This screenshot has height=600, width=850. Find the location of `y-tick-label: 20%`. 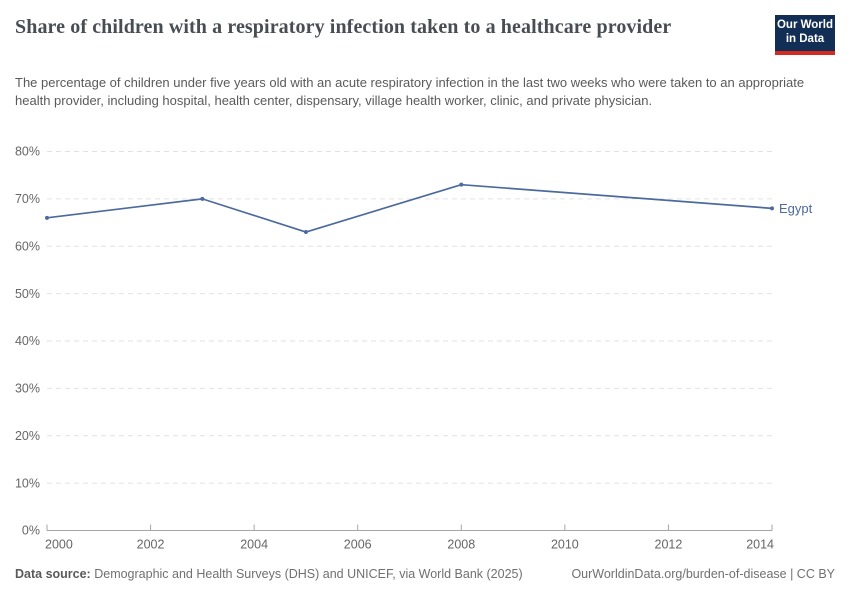

y-tick-label: 20% is located at coordinates (27, 436).